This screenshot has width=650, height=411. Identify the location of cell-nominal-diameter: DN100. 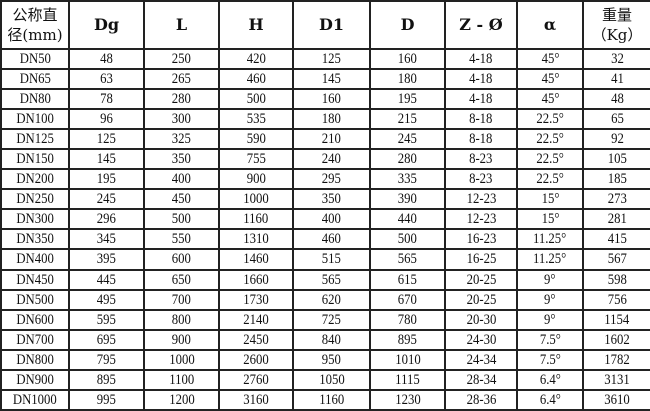
(35, 119).